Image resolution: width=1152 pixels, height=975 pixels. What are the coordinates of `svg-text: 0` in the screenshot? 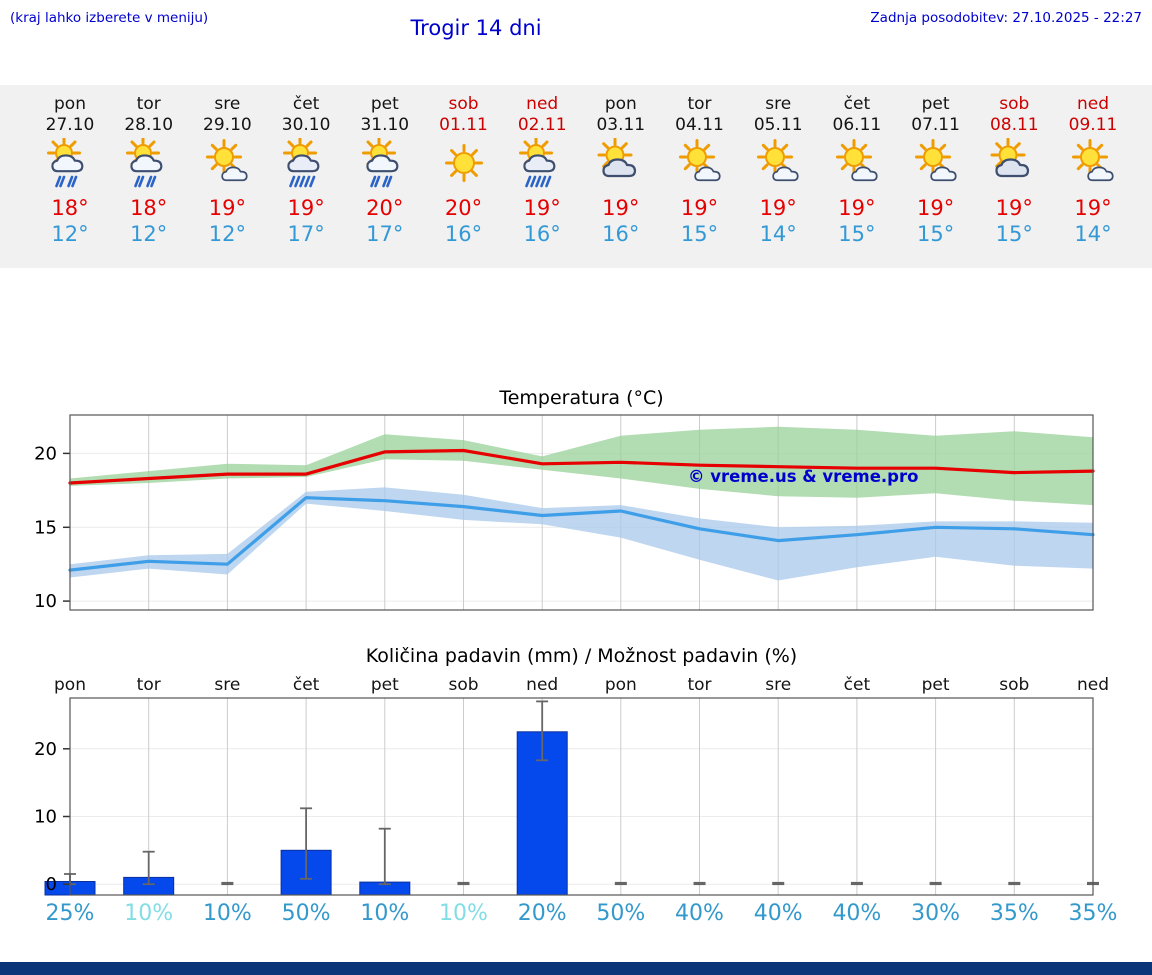 It's located at (51, 884).